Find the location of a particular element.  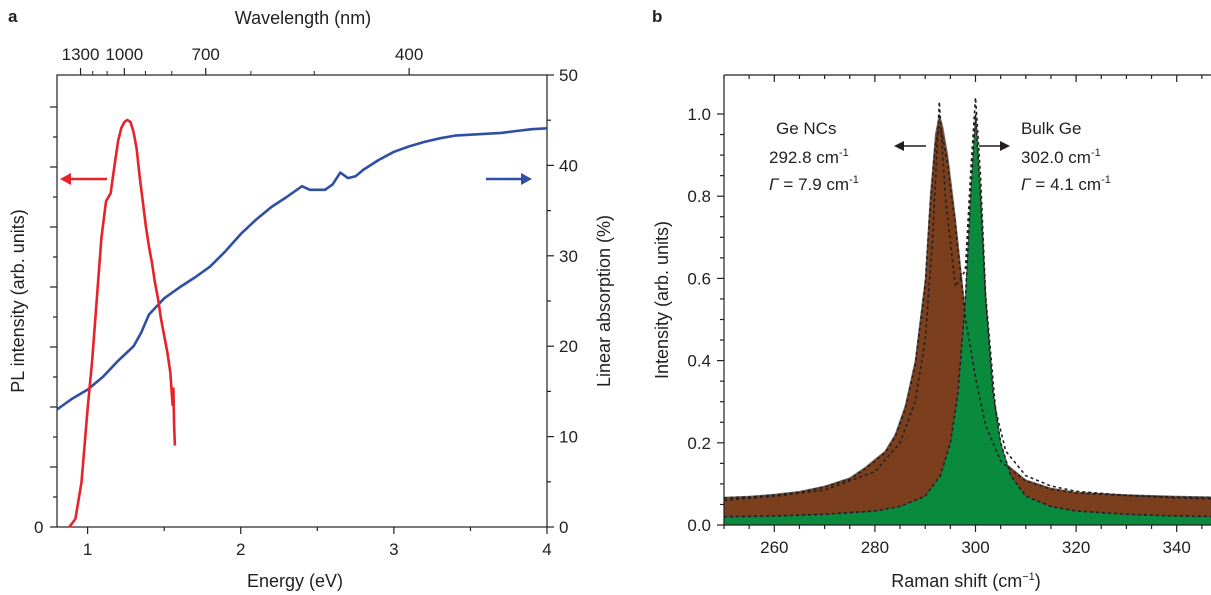

energy-tick-label: 1 is located at coordinates (87, 549).